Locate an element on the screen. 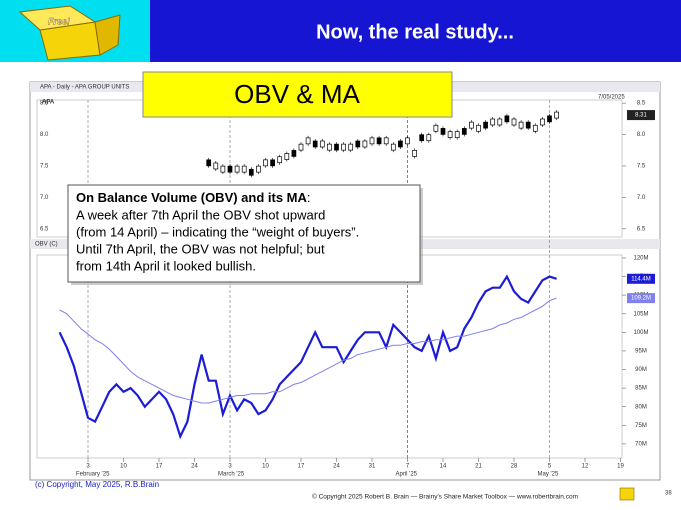 This screenshot has height=510, width=681. last-value-label: 109.2M is located at coordinates (641, 299).